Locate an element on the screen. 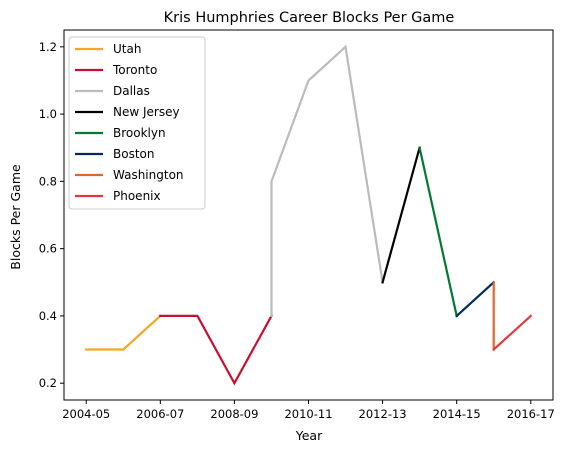 This screenshot has width=573, height=453. legend-box is located at coordinates (137, 123).